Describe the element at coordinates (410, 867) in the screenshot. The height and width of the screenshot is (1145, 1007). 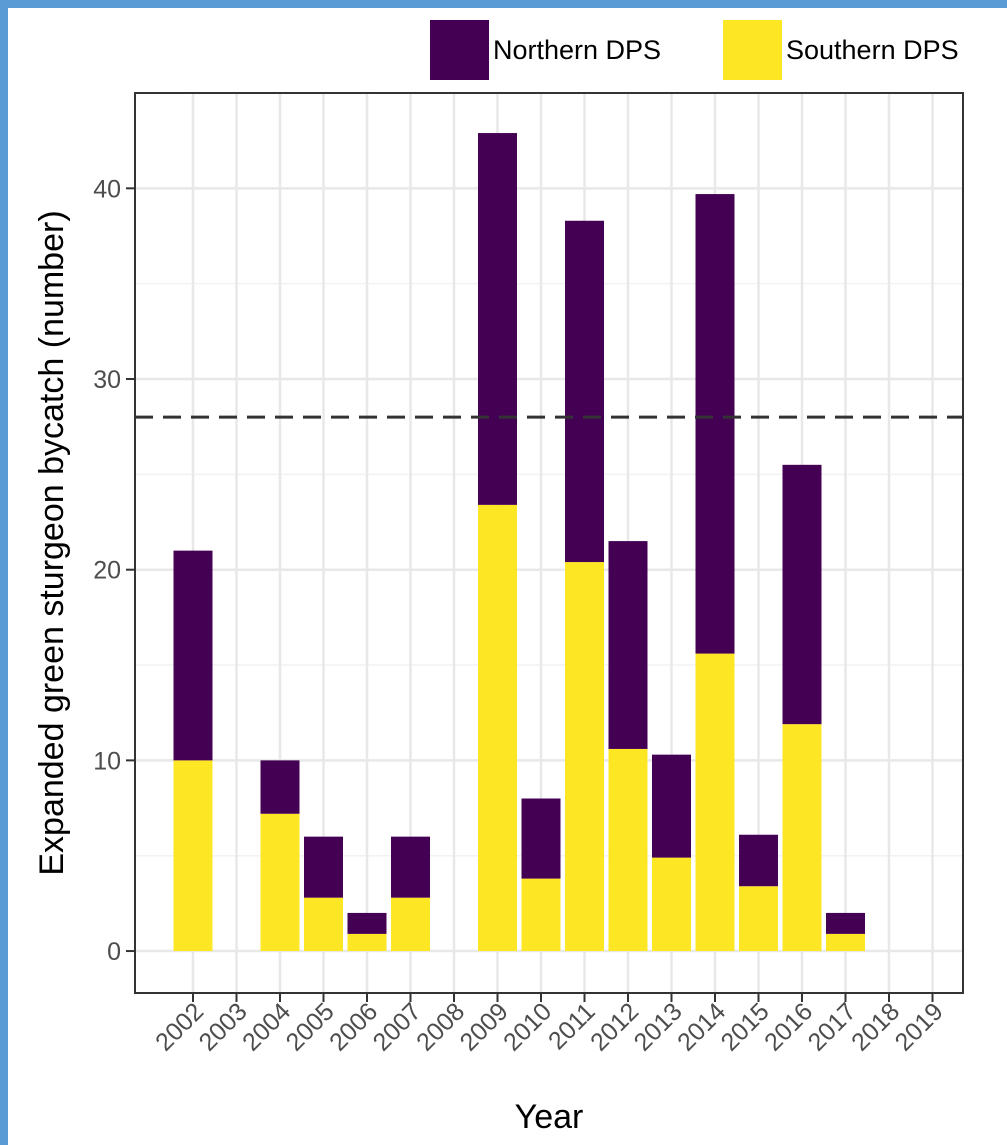
I see `bar-northern-2007` at that location.